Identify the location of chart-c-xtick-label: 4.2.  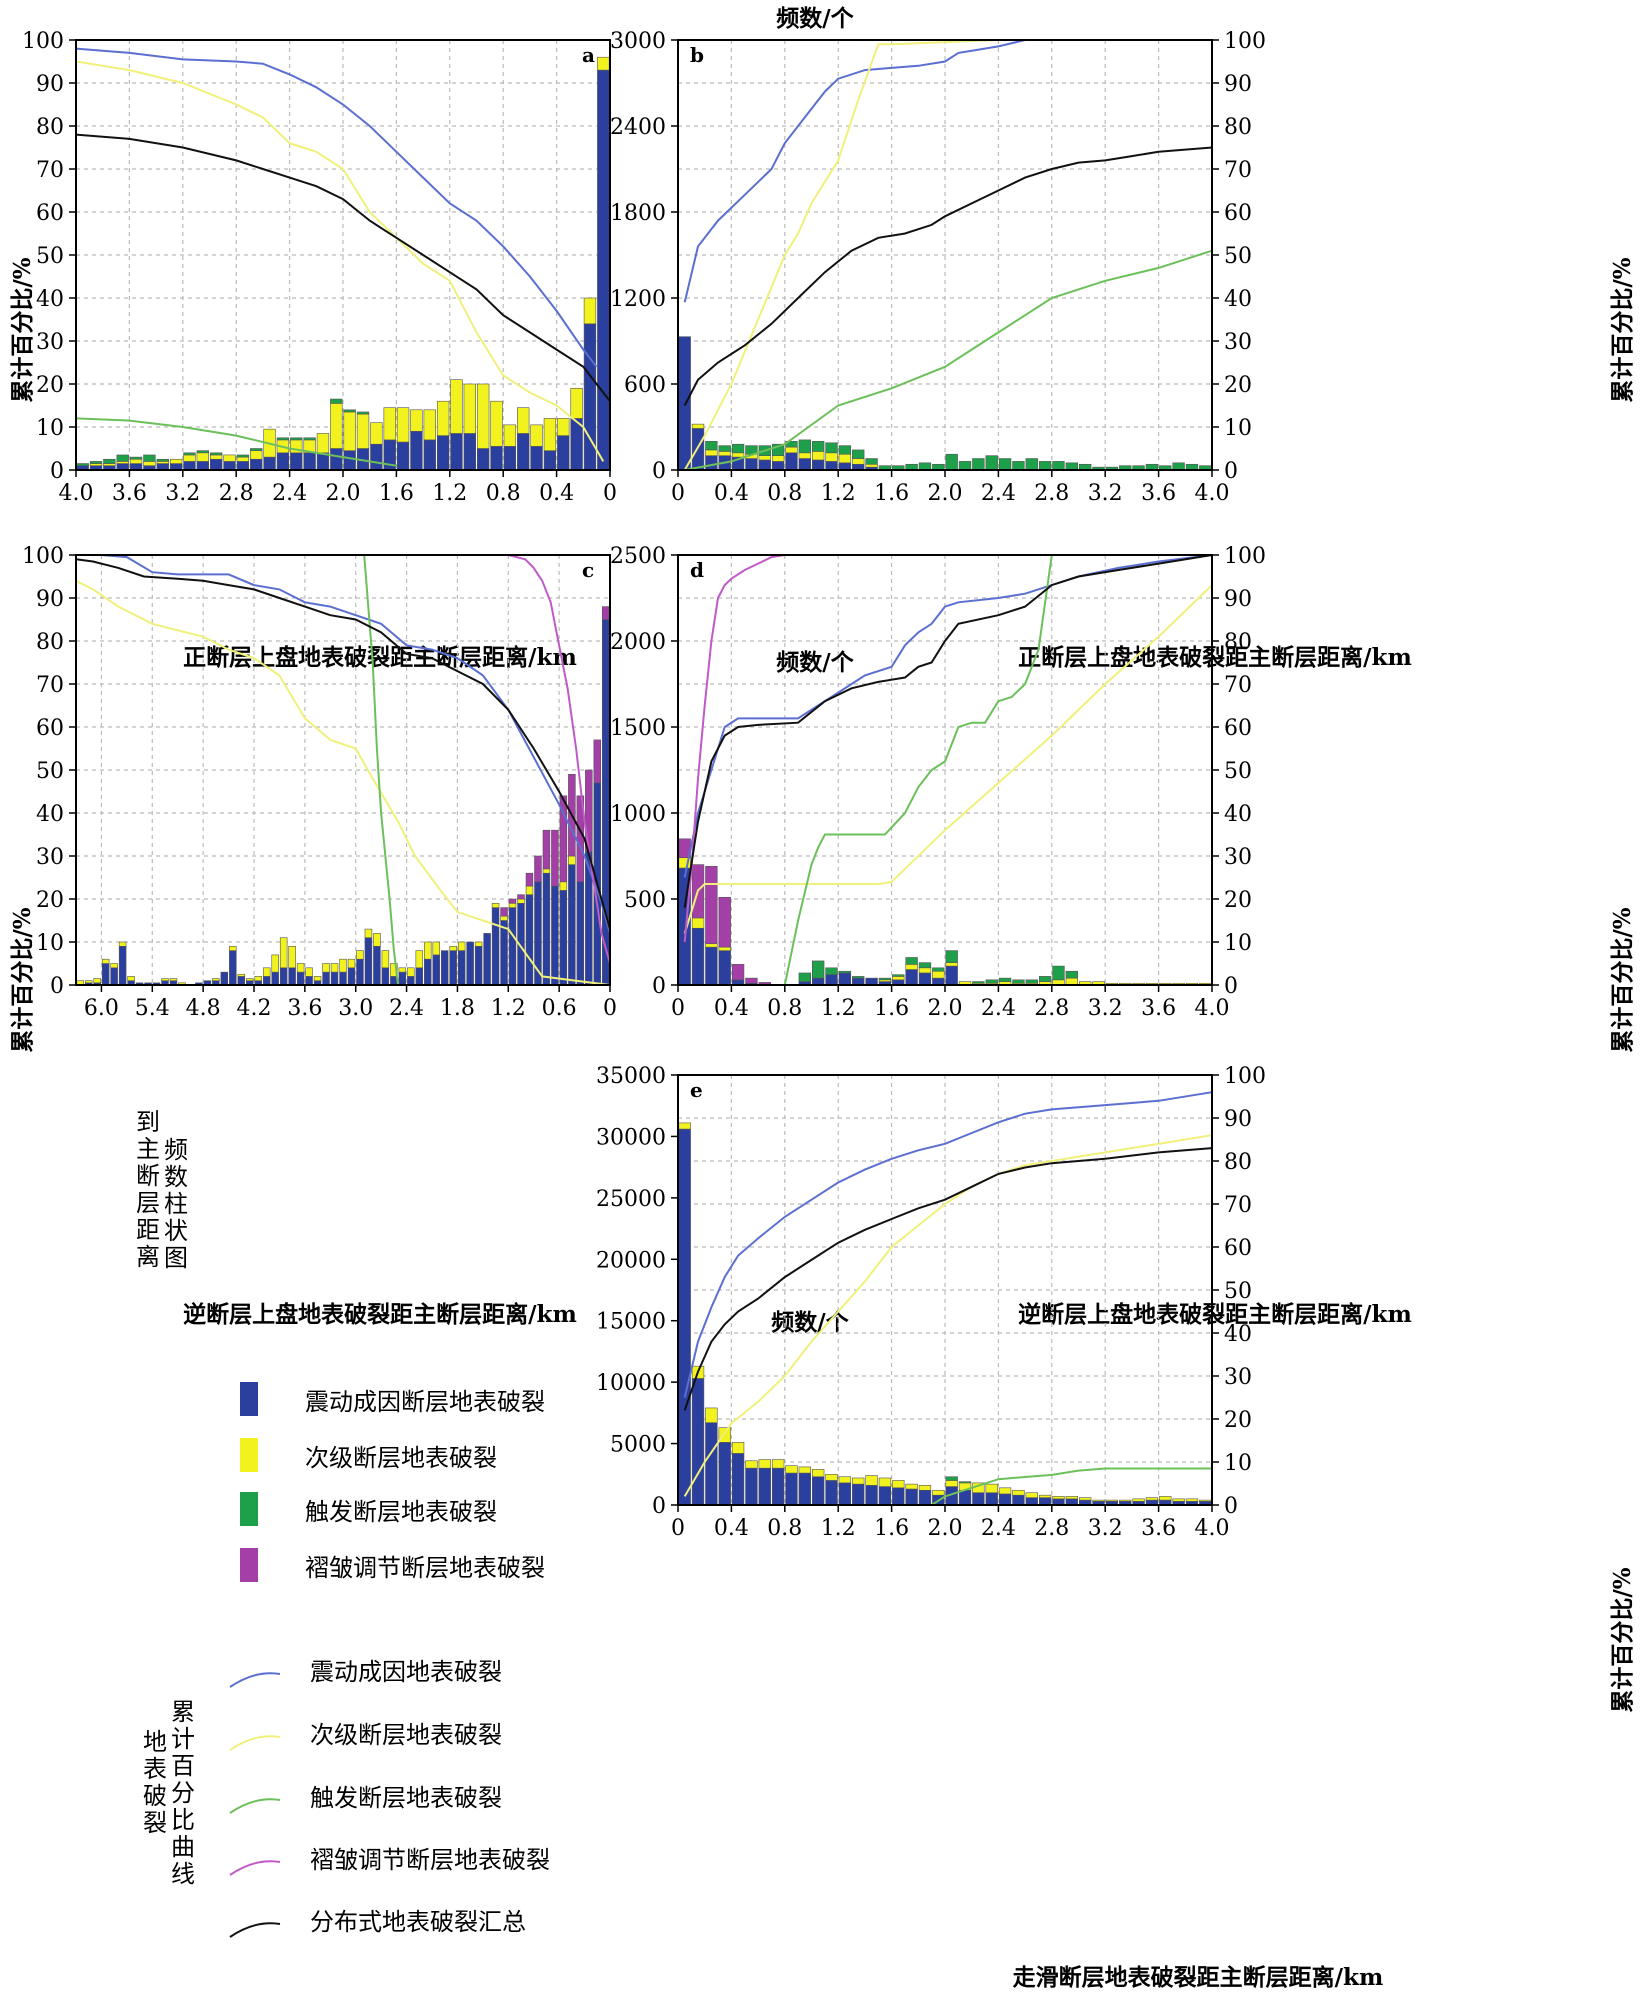
(254, 1008).